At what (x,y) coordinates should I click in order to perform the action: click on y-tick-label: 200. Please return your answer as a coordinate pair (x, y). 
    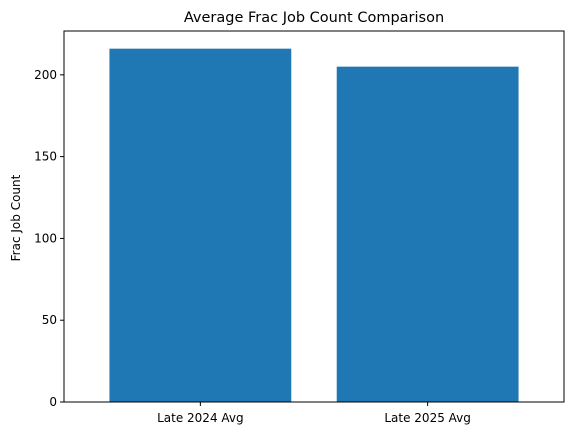
    Looking at the image, I should click on (45, 75).